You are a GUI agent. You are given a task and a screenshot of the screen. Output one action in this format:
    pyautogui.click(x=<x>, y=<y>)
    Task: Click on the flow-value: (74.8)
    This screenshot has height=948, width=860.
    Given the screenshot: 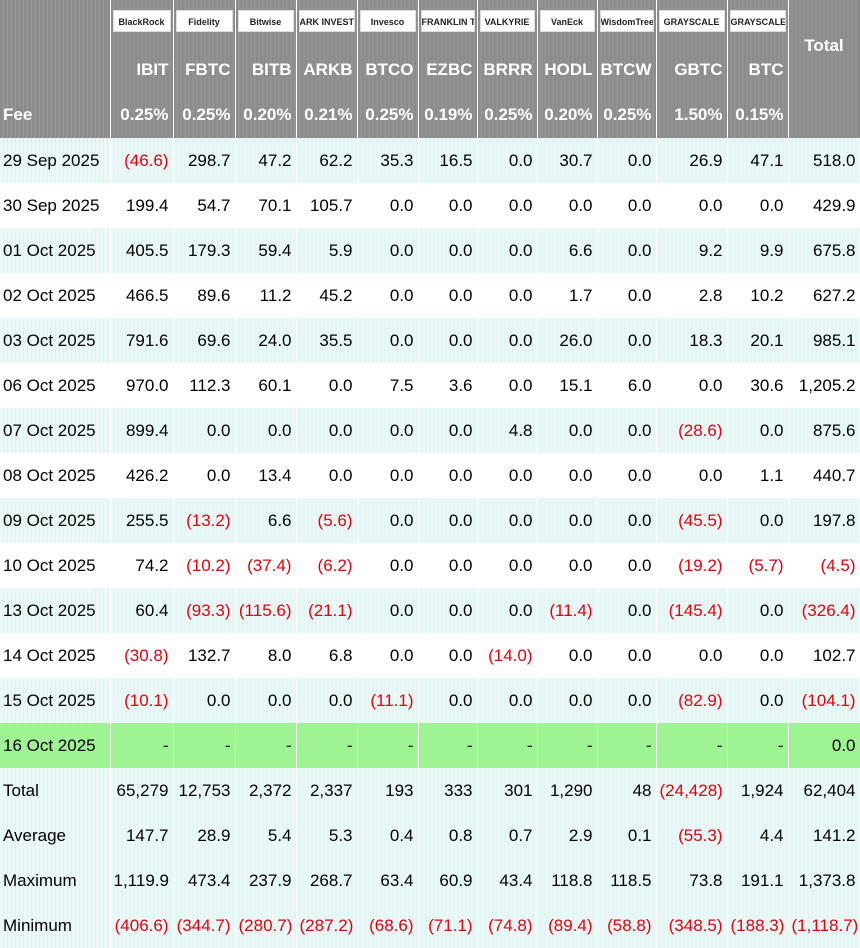 What is the action you would take?
    pyautogui.click(x=507, y=925)
    